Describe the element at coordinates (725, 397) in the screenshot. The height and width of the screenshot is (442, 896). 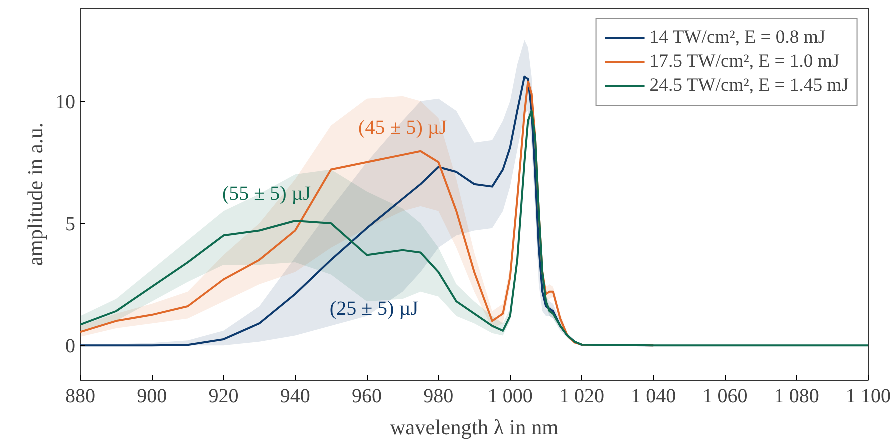
I see `x-tick-label: 1 060` at that location.